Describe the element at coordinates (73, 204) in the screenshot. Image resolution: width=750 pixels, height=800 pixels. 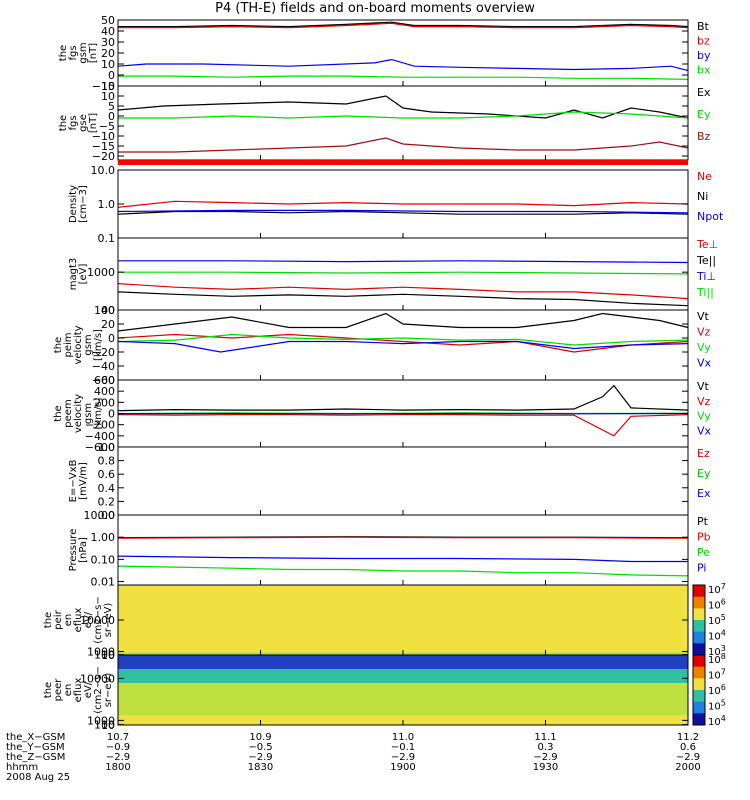
I see `density-ylabel-line: Density` at that location.